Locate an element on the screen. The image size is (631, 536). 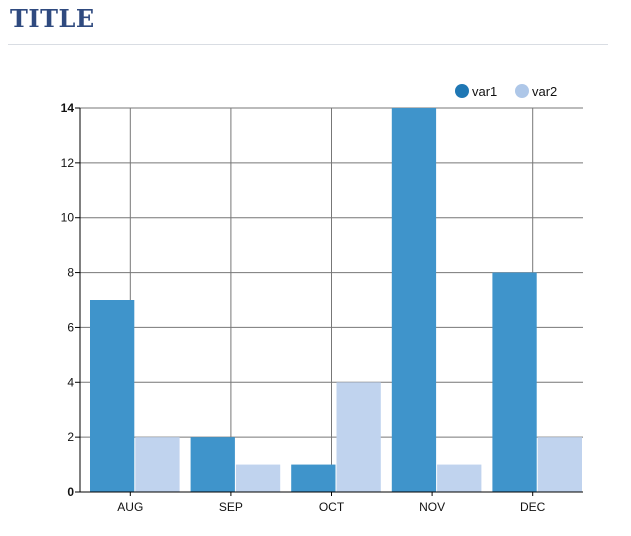
bar-var1-nov is located at coordinates (414, 300).